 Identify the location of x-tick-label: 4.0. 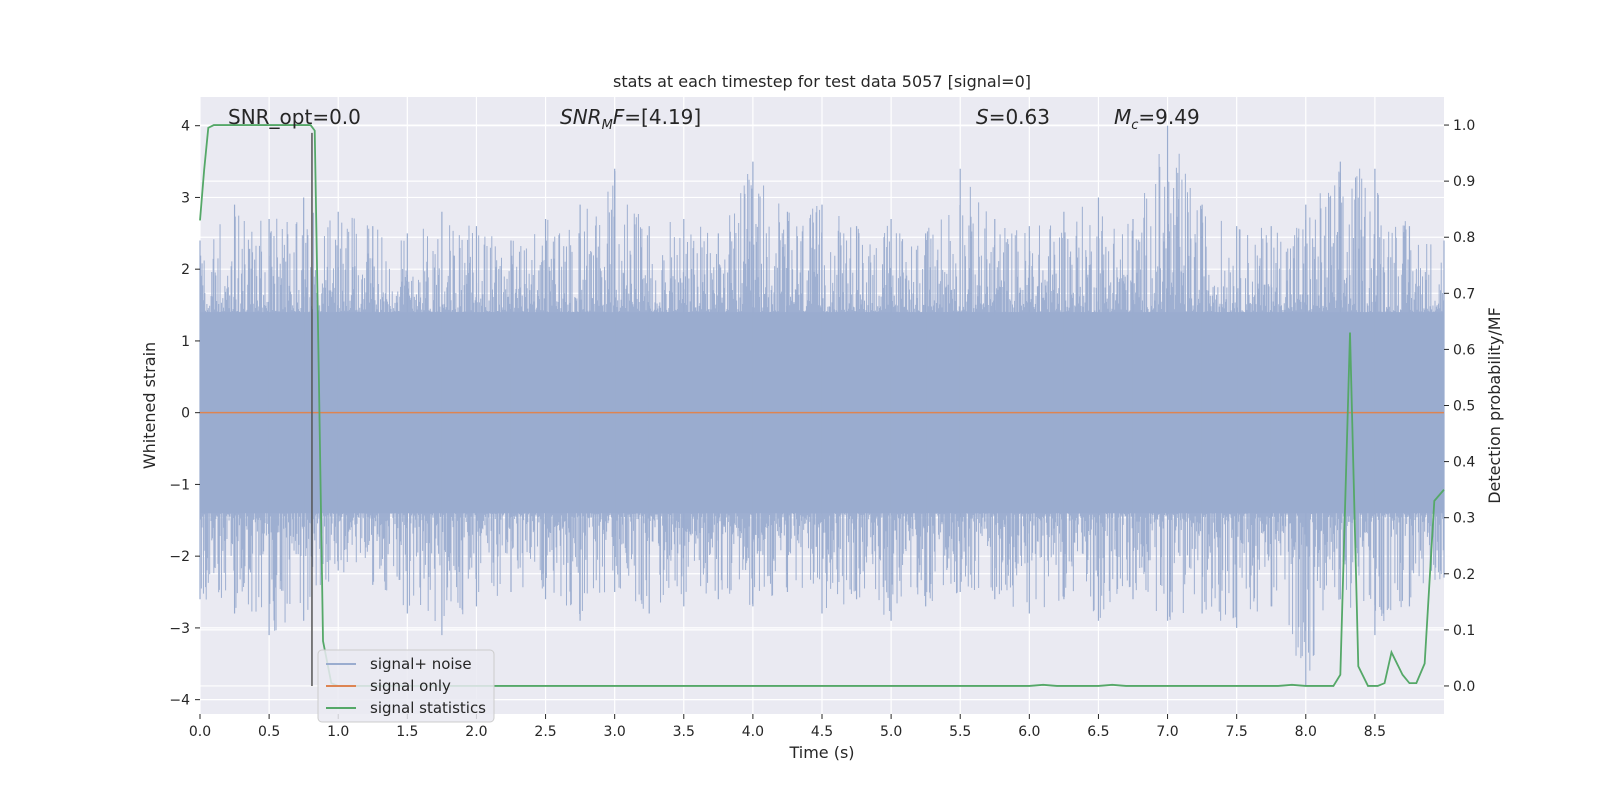
(753, 732).